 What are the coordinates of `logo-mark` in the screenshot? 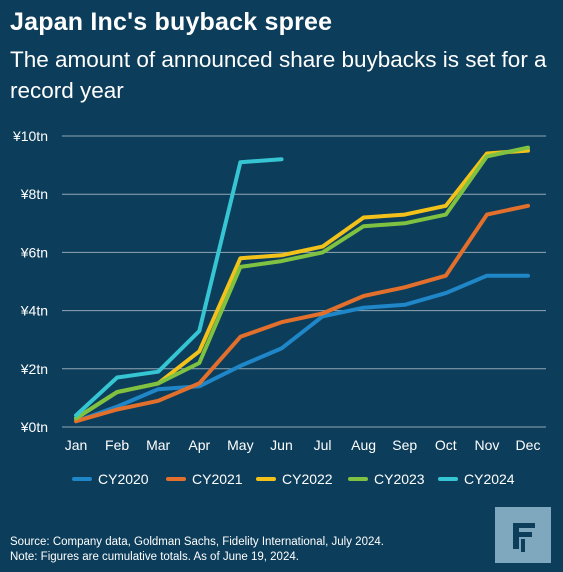 It's located at (524, 537).